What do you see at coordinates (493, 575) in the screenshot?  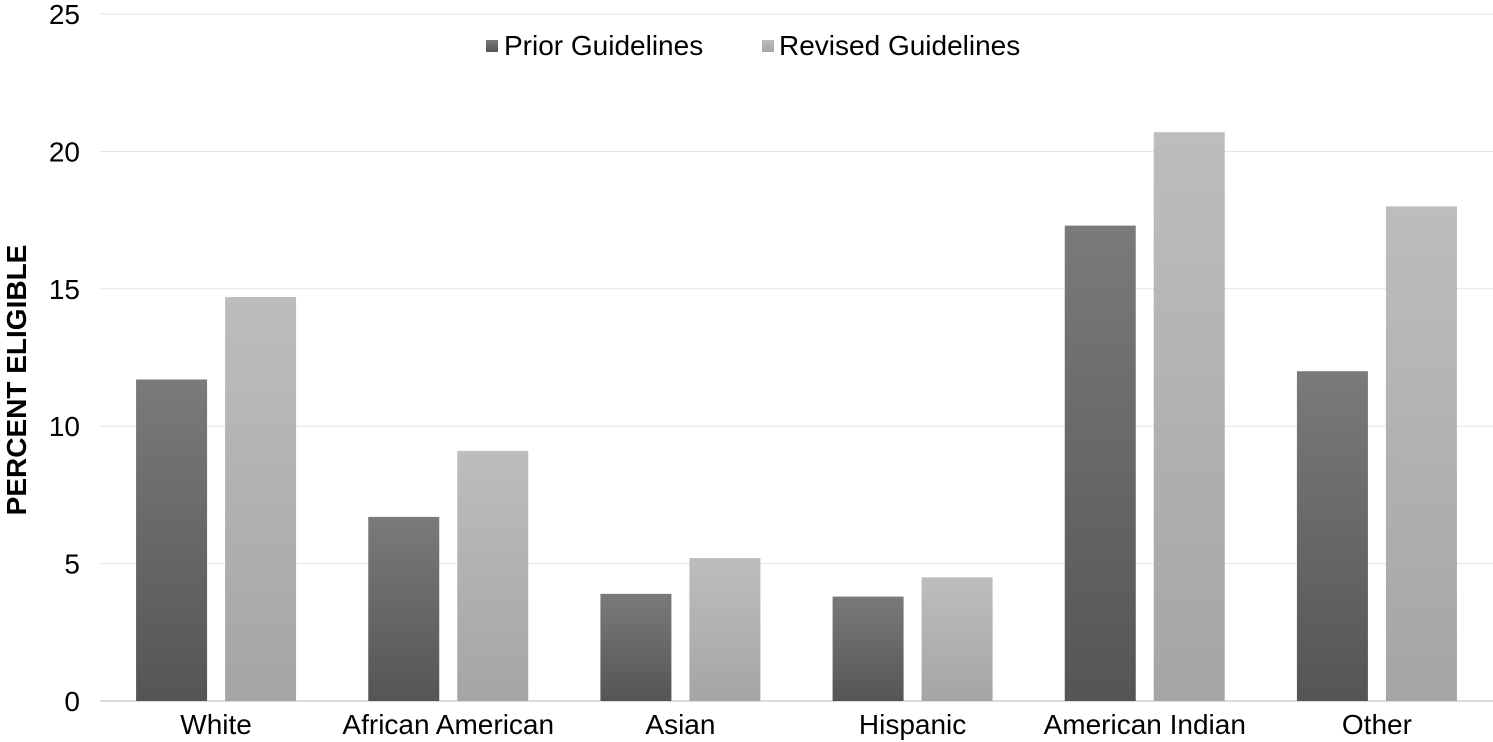 I see `bar-revised-african-american` at bounding box center [493, 575].